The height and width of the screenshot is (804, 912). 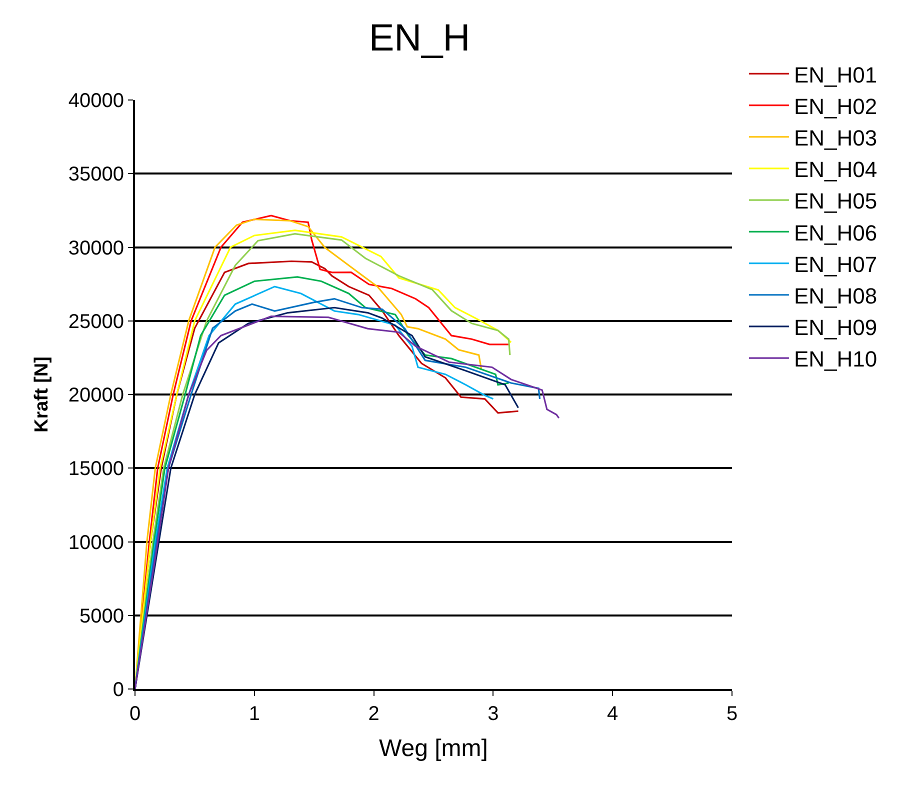 What do you see at coordinates (102, 616) in the screenshot?
I see `y-tick-label: 5000` at bounding box center [102, 616].